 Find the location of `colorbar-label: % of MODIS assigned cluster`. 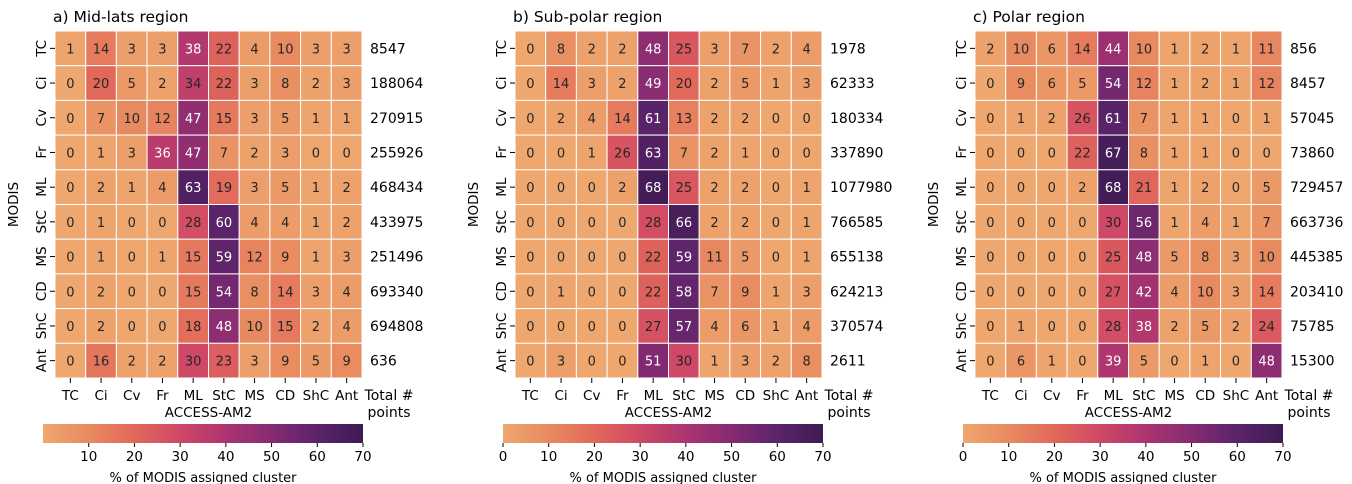

colorbar-label: % of MODIS assigned cluster is located at coordinates (203, 477).